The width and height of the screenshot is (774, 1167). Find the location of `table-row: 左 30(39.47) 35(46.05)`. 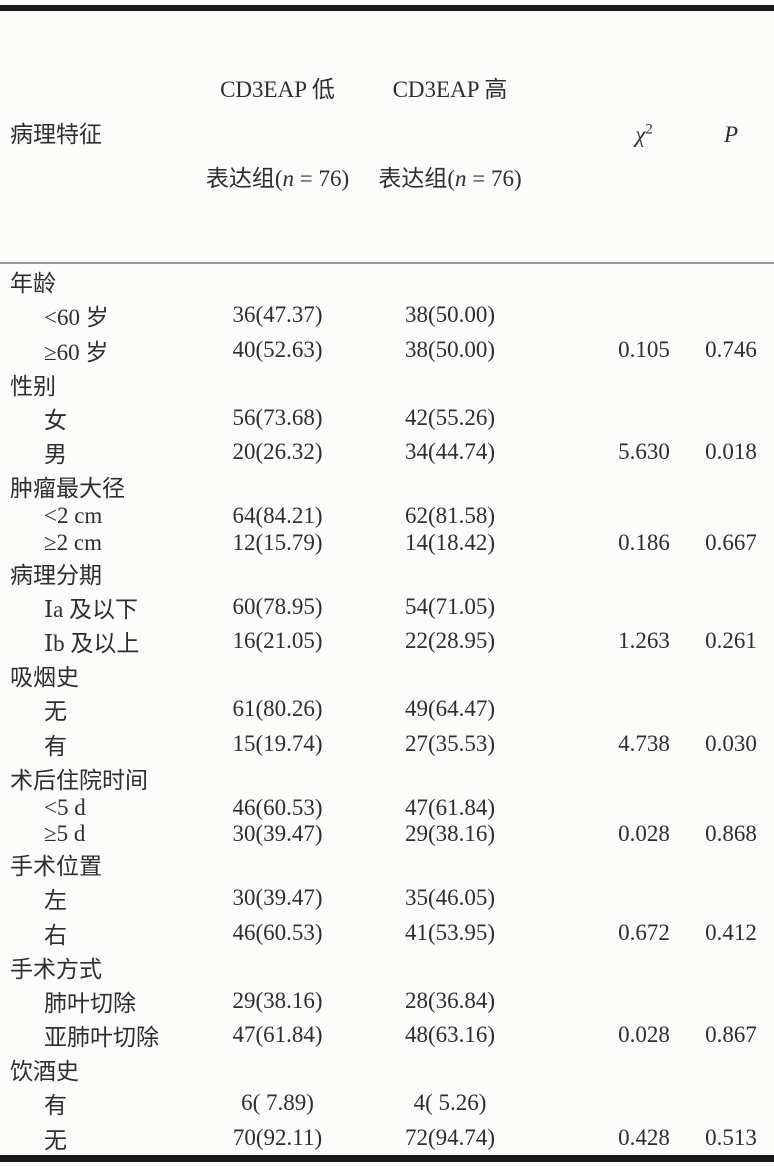

table-row: 左 30(39.47) 35(46.05) is located at coordinates (387, 898).